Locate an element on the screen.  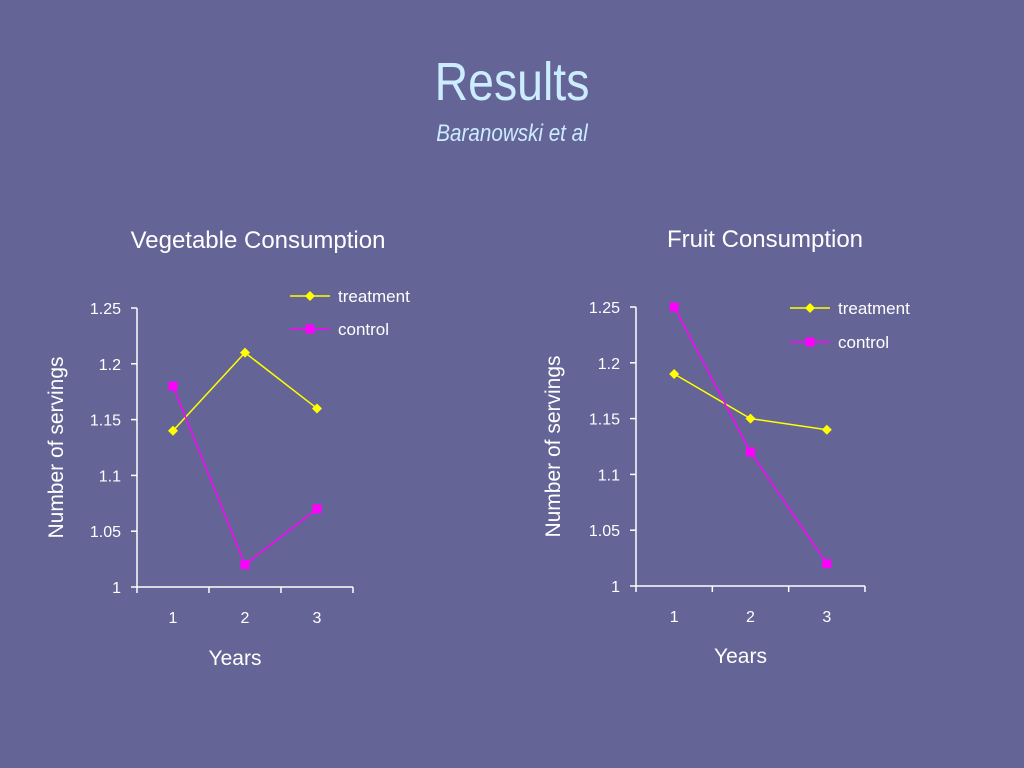
slide-subtitle: Baranowski et al is located at coordinates (512, 133).